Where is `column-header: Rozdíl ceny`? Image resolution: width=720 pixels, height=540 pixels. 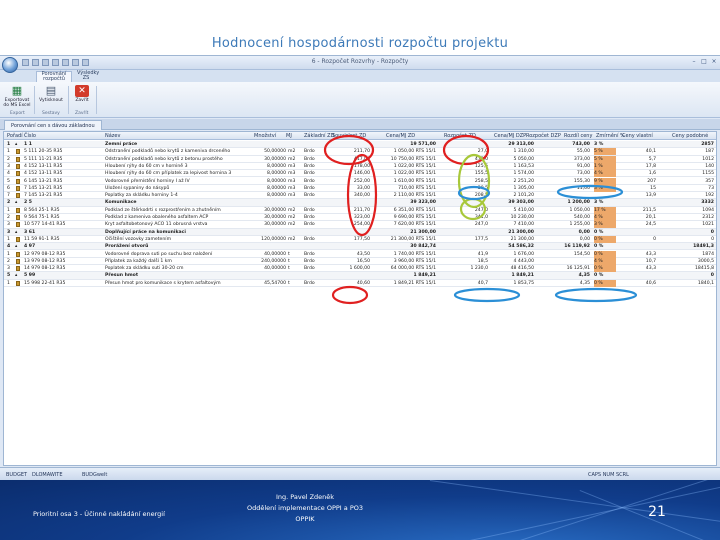
column-header: Rozdíl ceny is located at coordinates (578, 136).